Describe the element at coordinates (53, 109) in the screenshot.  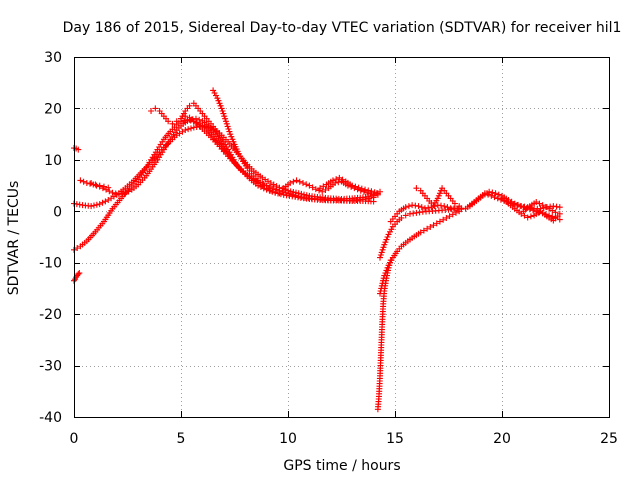
I see `y-tick-label: 20` at that location.